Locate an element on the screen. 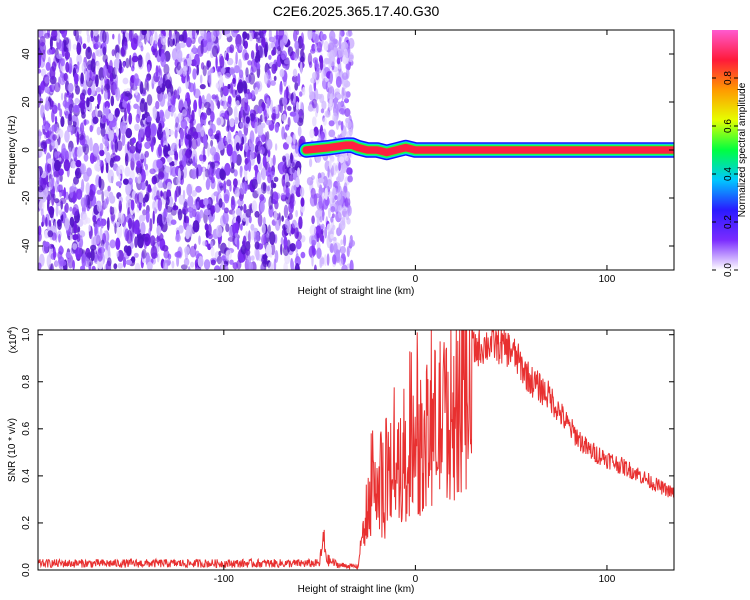  y-tick-label: 20 is located at coordinates (26, 102).